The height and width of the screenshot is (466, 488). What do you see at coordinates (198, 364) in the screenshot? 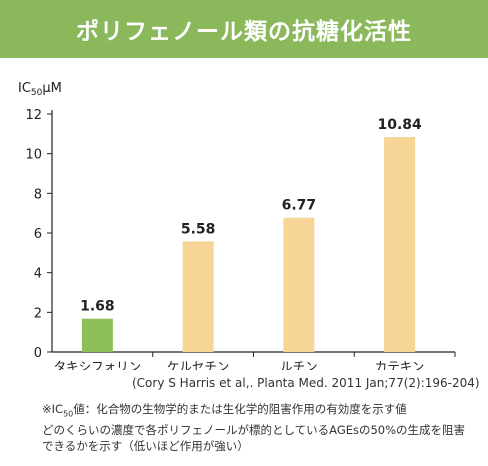
I see `x-tick-label: ケルセチン` at bounding box center [198, 364].